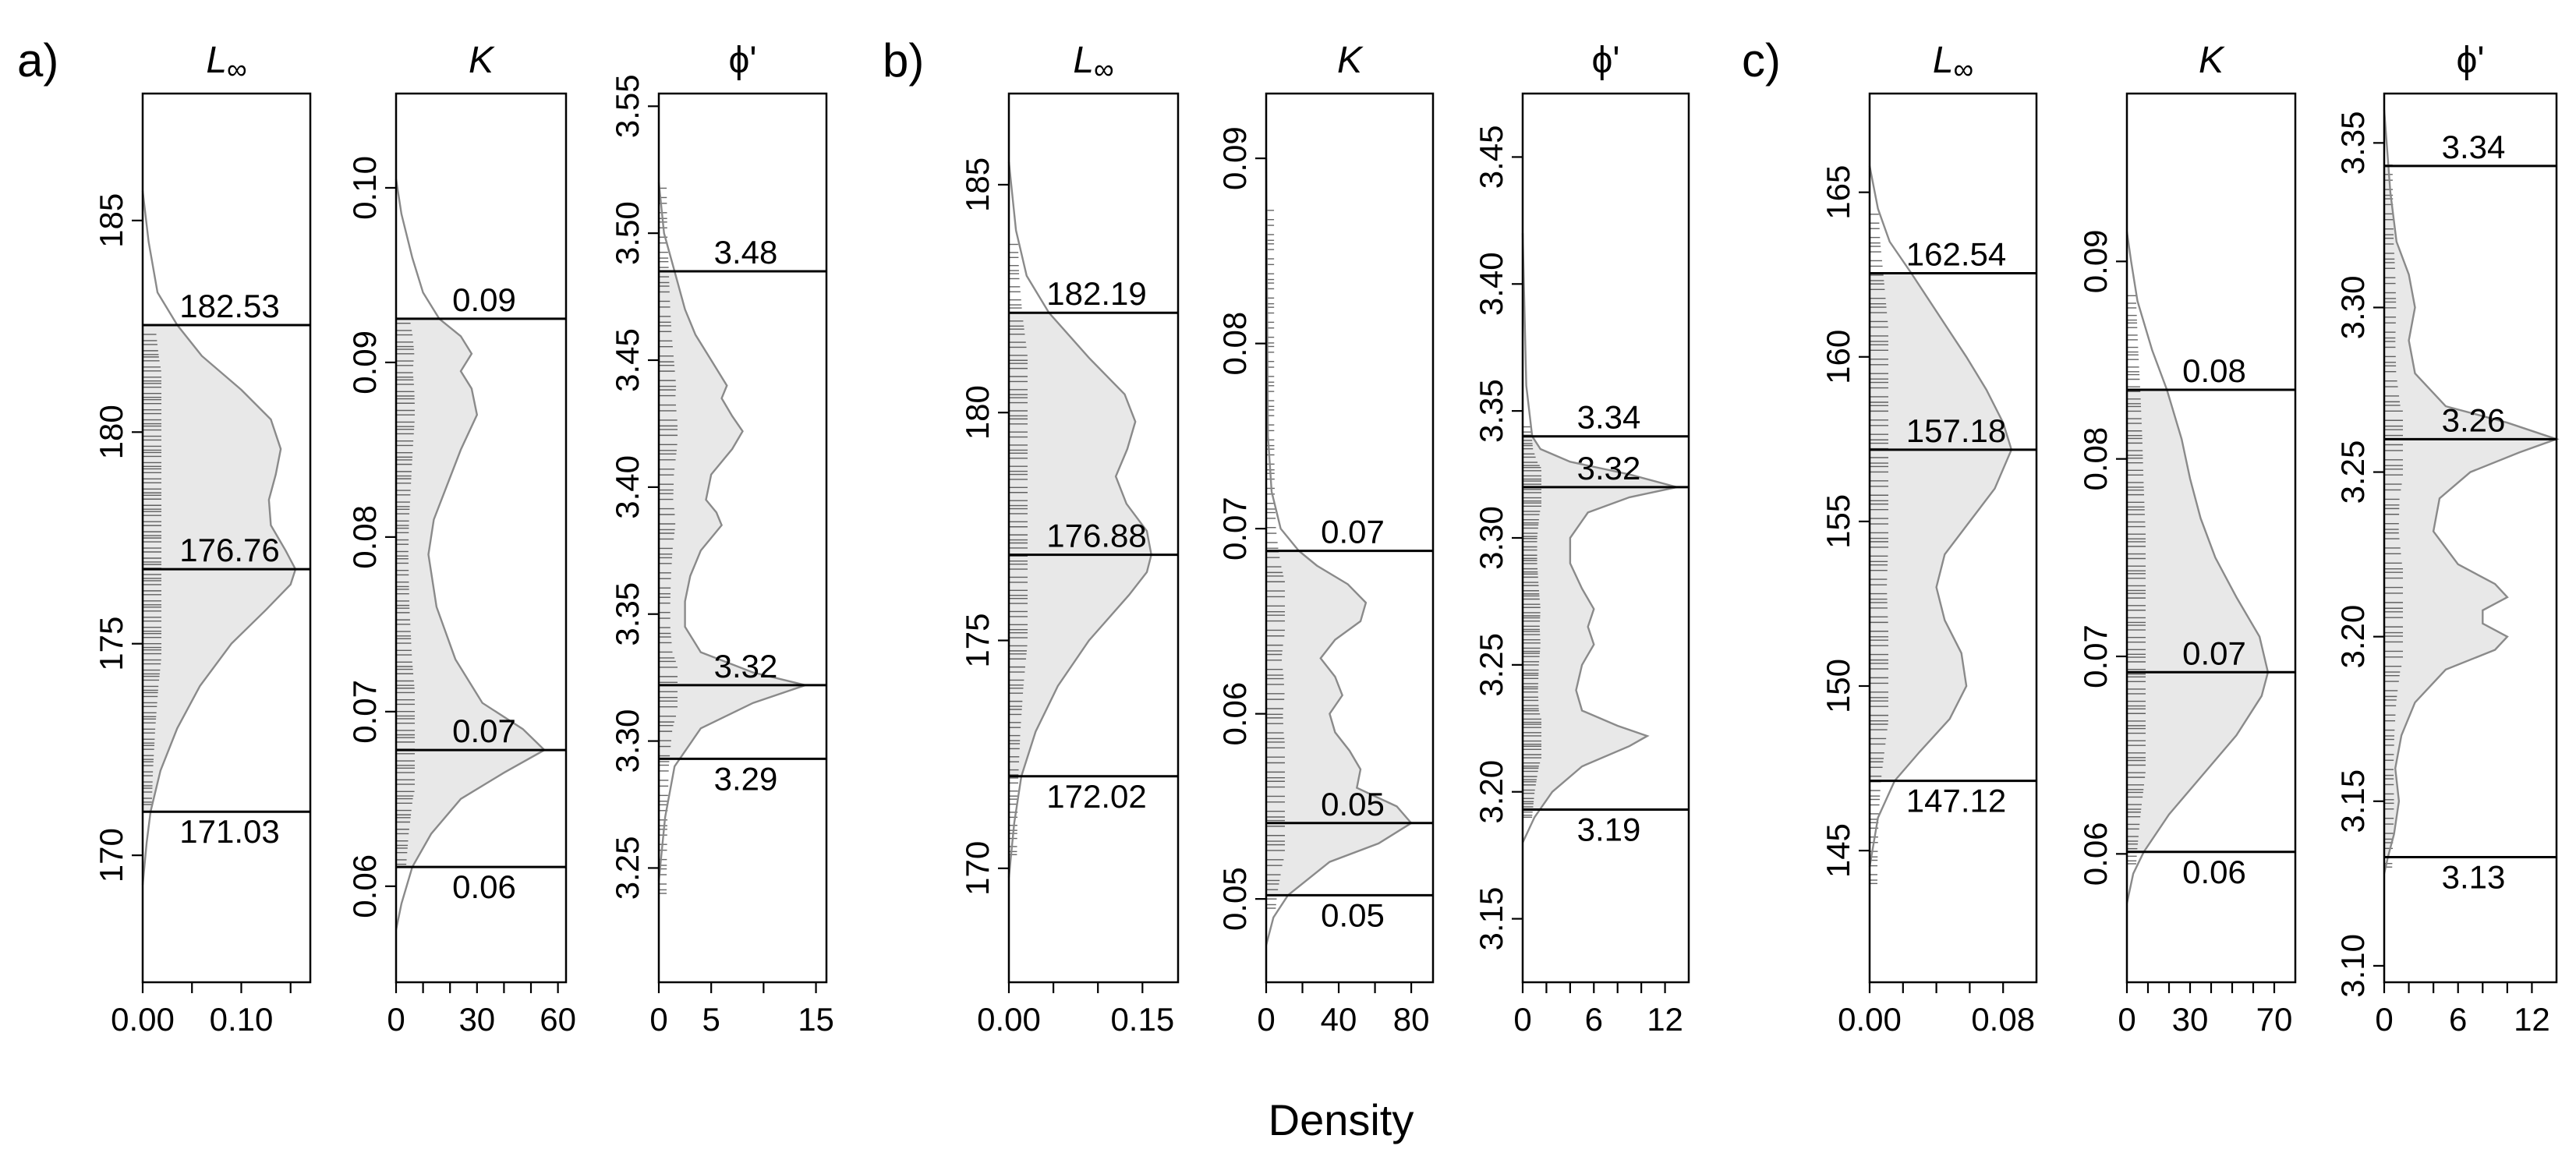 This screenshot has width=2576, height=1160. I want to click on y-tick-label: 185, so click(977, 184).